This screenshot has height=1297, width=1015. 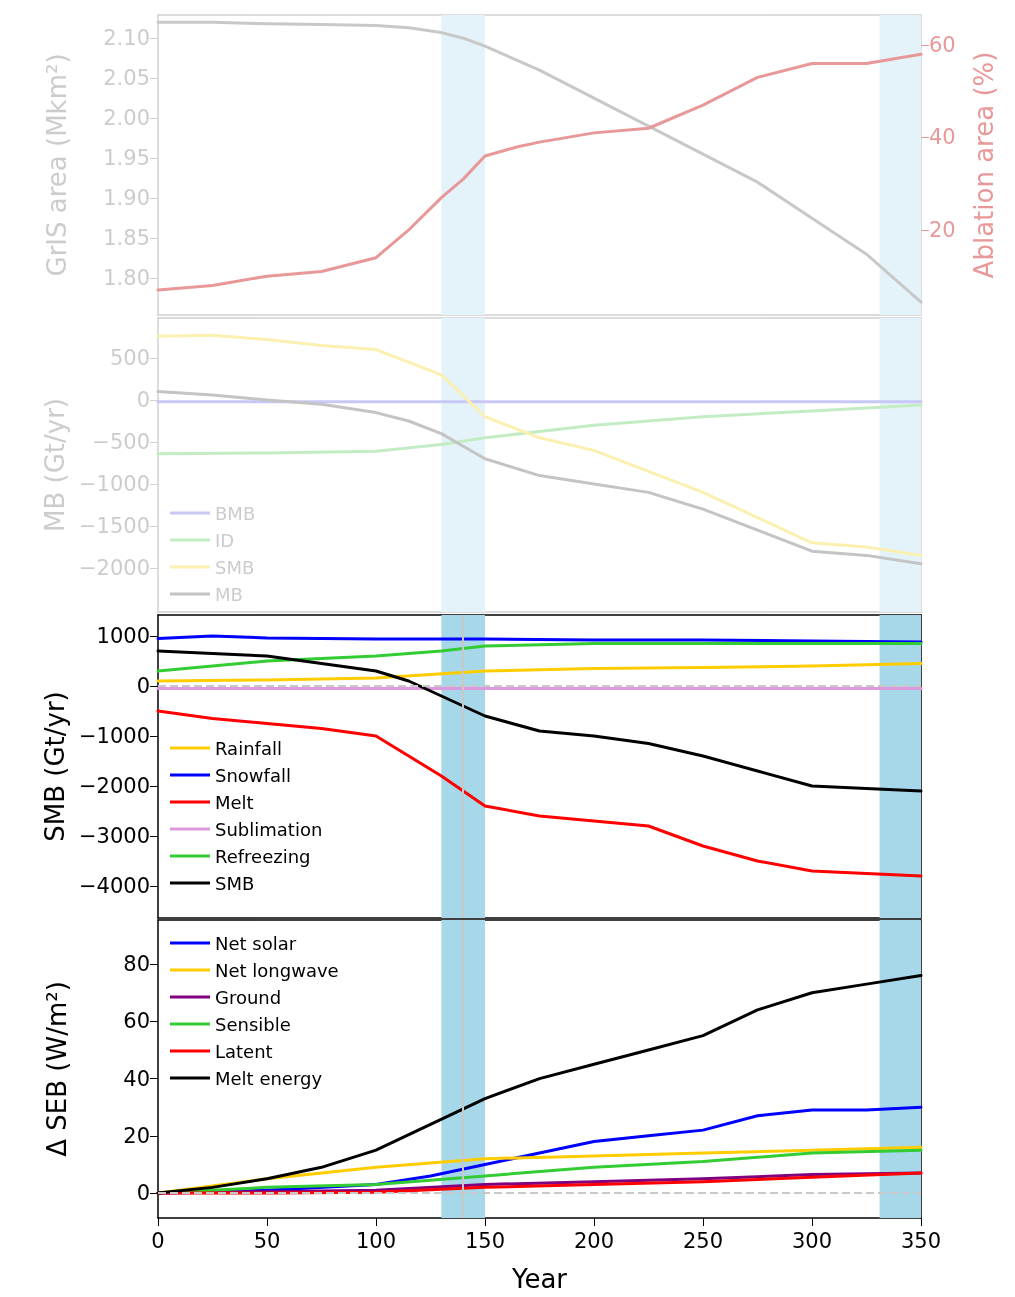 I want to click on y-tick-label: −4000, so click(x=114, y=886).